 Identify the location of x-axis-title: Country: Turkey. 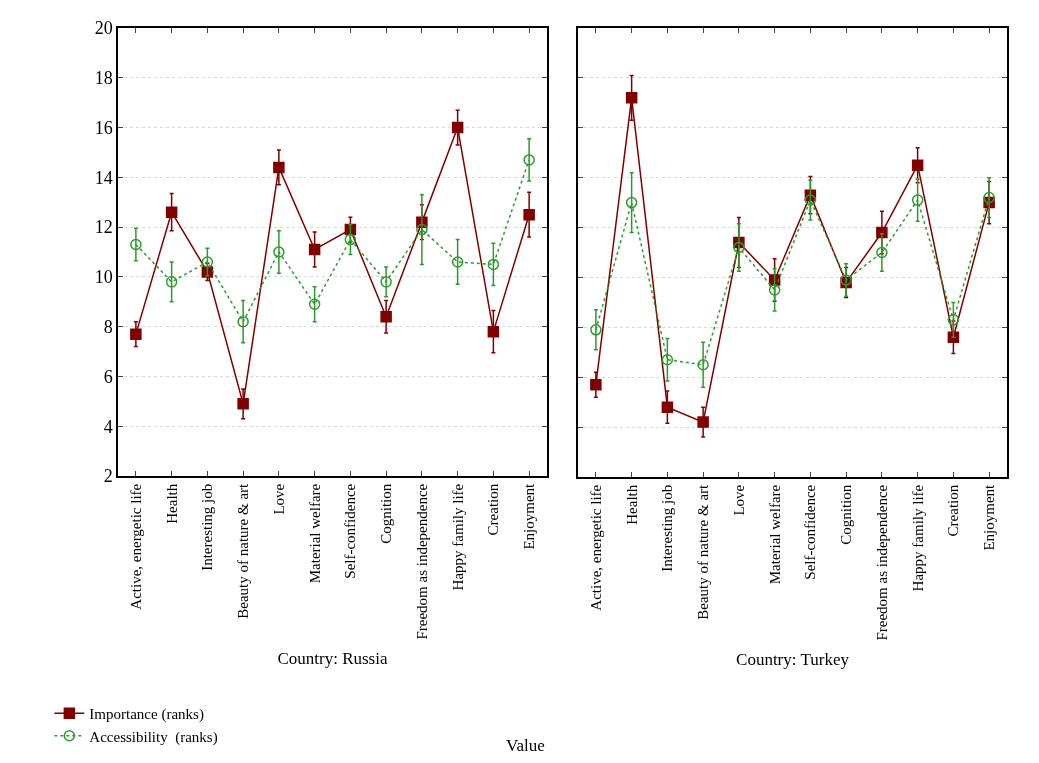
(793, 660).